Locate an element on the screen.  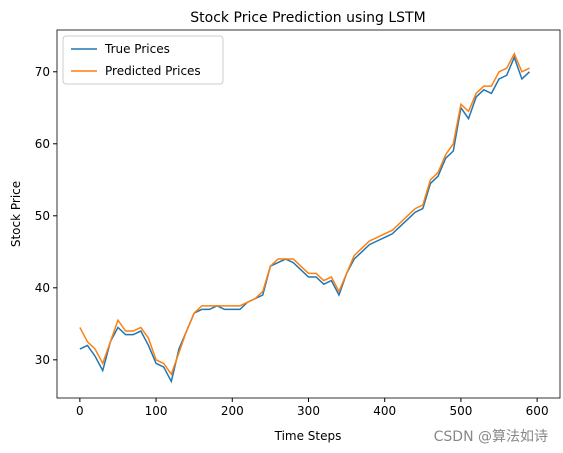
y-tick-label: 40 is located at coordinates (42, 288).